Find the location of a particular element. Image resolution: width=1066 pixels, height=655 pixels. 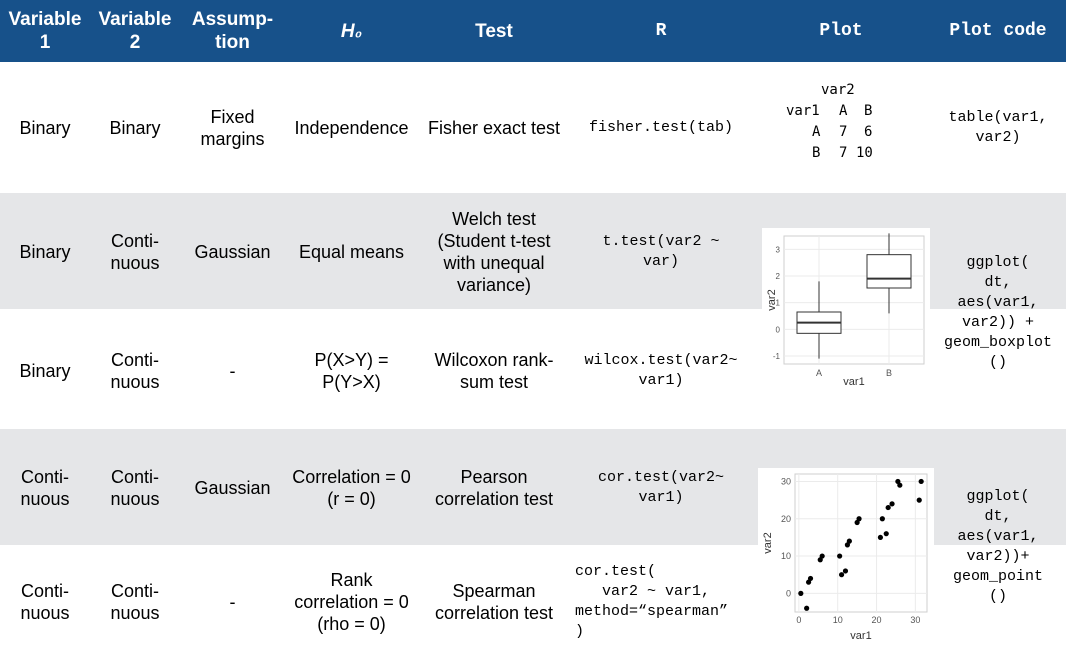

boxplot-panel: -1 0 1 2 3 A B var1 var2 is located at coordinates (846, 309).